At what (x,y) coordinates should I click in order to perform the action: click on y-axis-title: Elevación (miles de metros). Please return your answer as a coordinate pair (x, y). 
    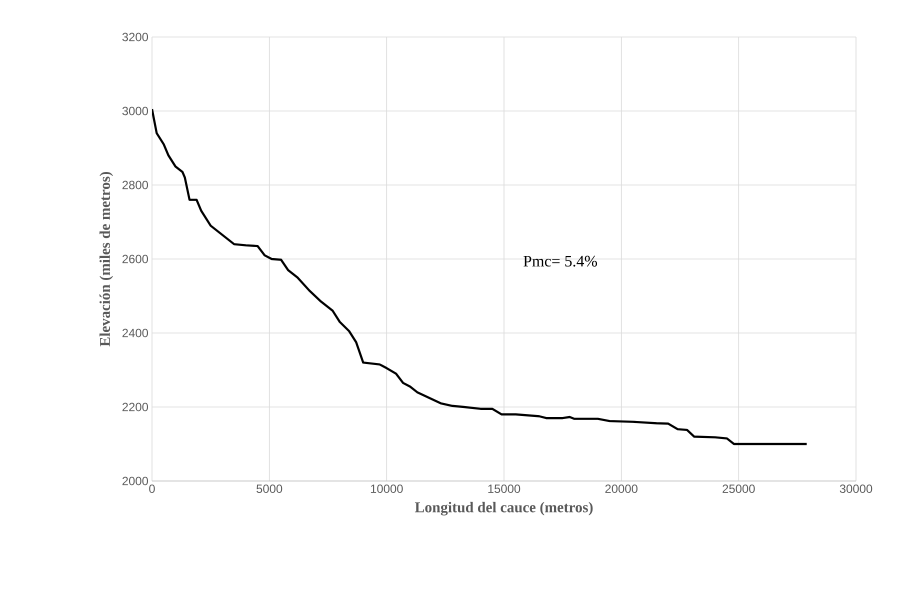
    Looking at the image, I should click on (106, 259).